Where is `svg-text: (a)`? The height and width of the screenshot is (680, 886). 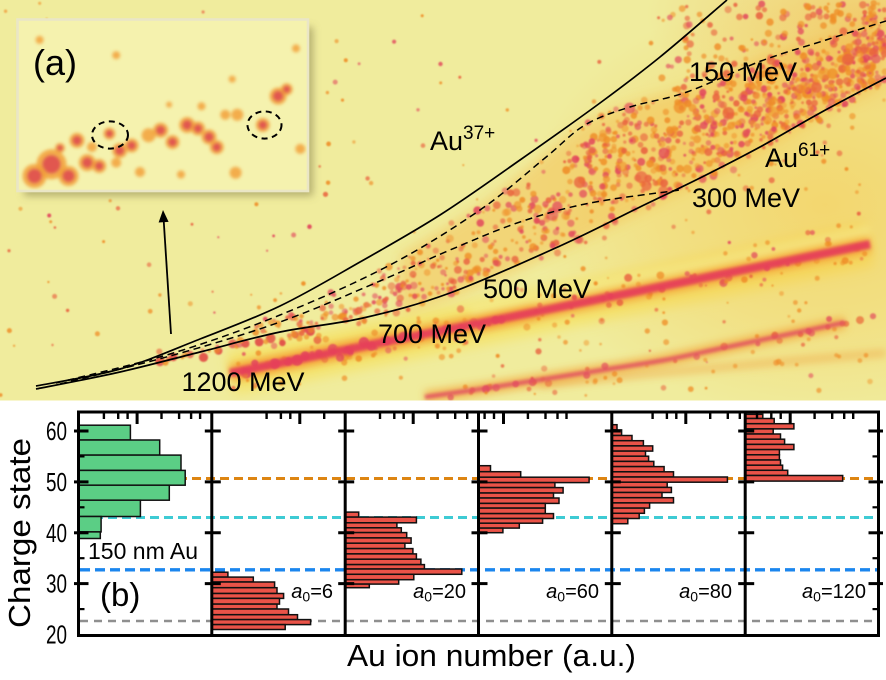
svg-text: (a) is located at coordinates (55, 62).